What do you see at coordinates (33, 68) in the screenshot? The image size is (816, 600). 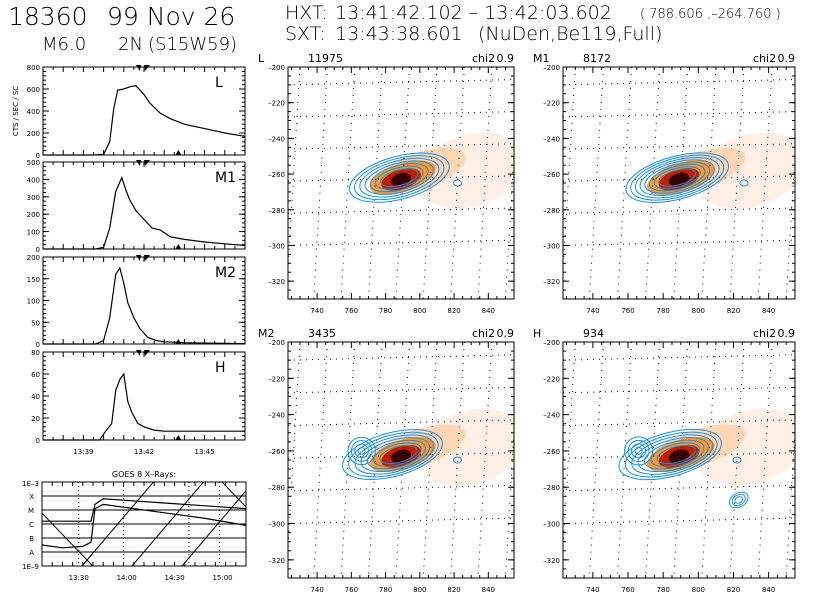 I see `y-tick-label: 800` at bounding box center [33, 68].